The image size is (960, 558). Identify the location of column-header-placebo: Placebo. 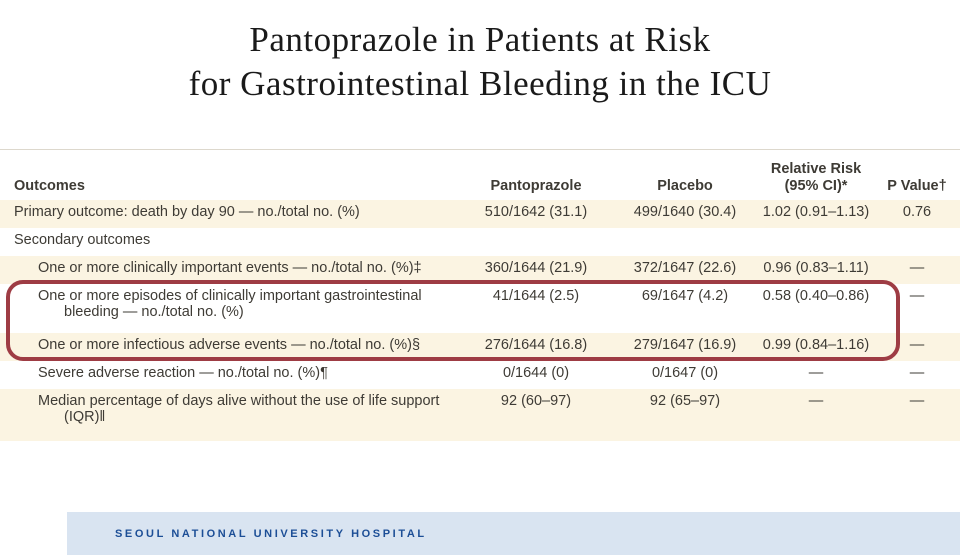
(685, 186).